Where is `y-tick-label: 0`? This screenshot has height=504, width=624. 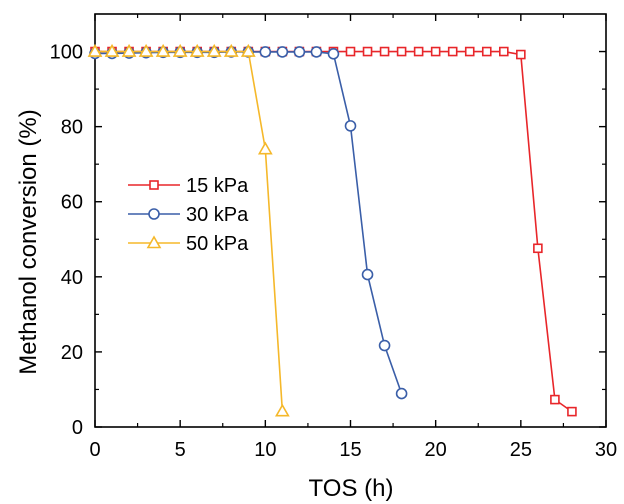
y-tick-label: 0 is located at coordinates (77, 428).